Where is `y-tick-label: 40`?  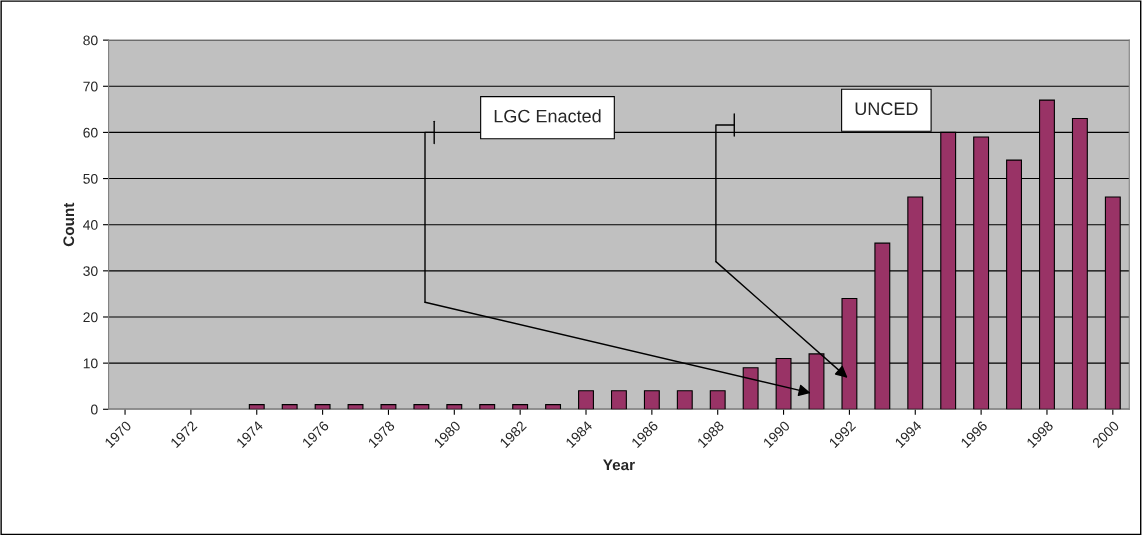
y-tick-label: 40 is located at coordinates (90, 225).